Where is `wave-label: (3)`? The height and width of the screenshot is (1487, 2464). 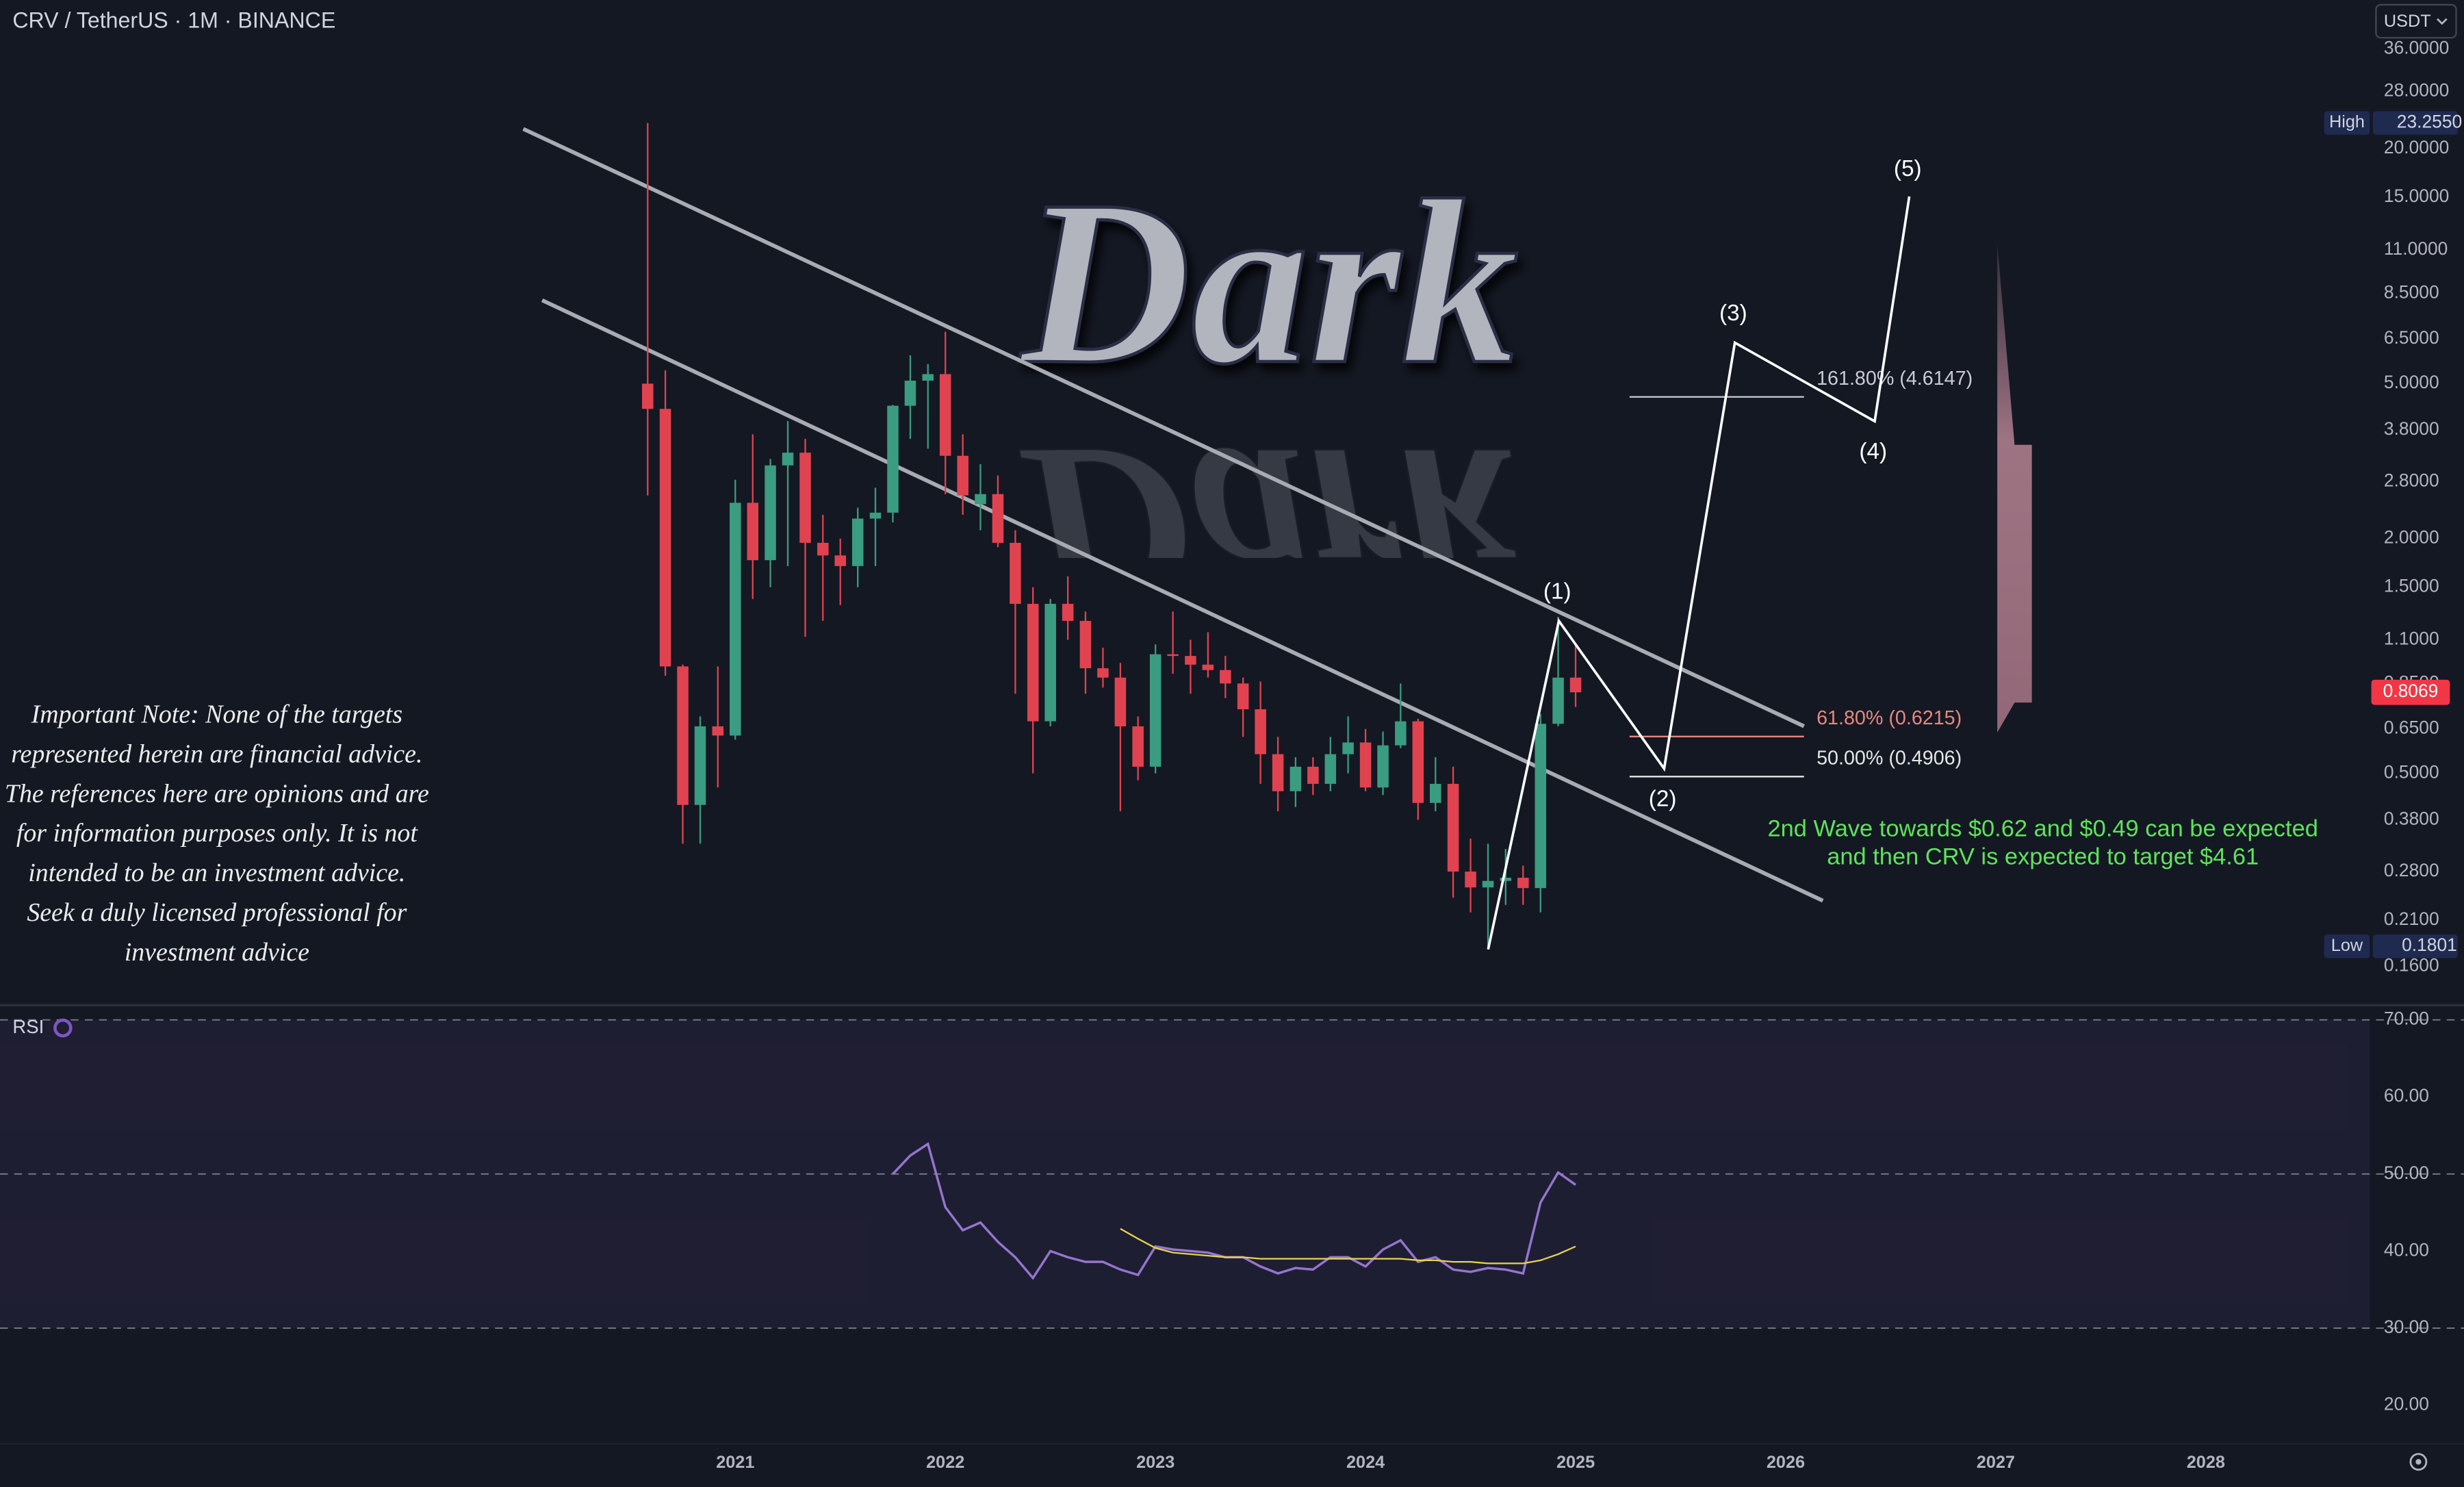
wave-label: (3) is located at coordinates (1733, 313).